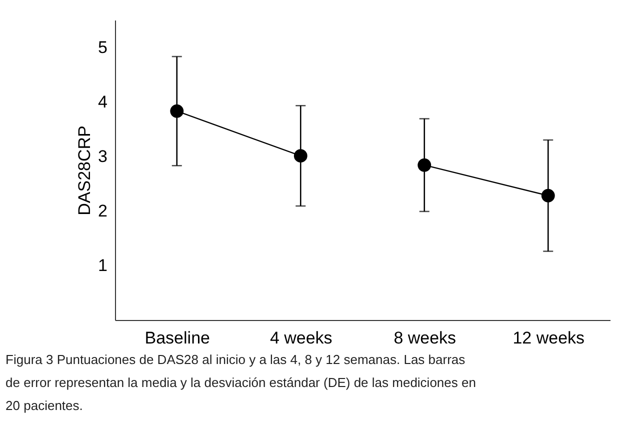 The height and width of the screenshot is (448, 621). What do you see at coordinates (103, 47) in the screenshot?
I see `y-tick-label: 5` at bounding box center [103, 47].